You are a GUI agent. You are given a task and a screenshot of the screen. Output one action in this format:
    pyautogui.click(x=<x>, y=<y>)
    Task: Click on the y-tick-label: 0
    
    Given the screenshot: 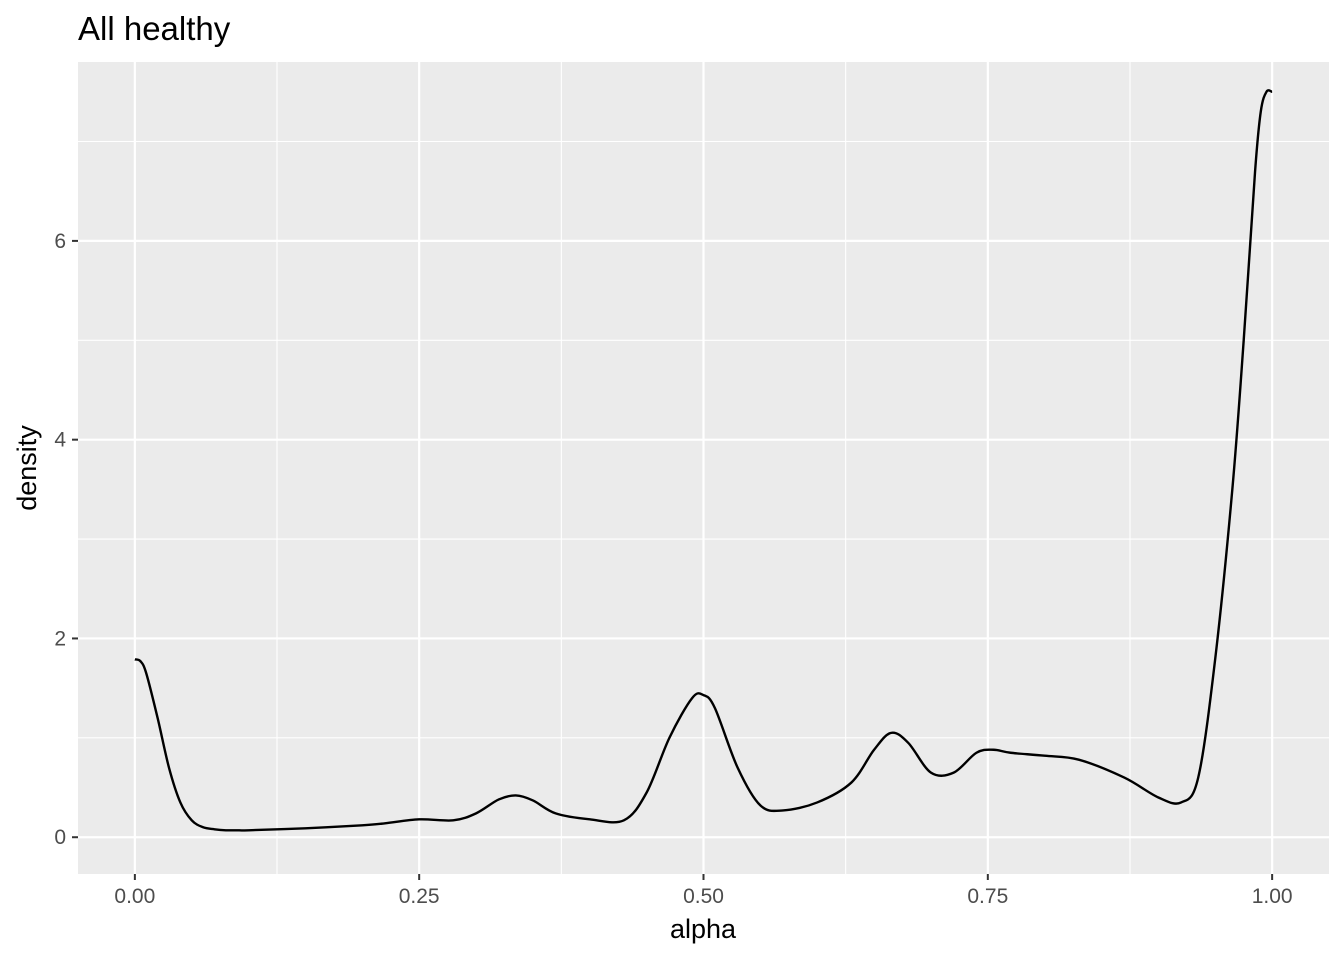 What is the action you would take?
    pyautogui.click(x=60, y=837)
    